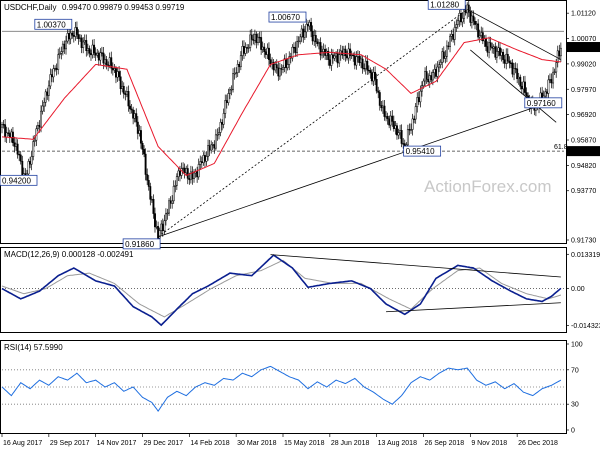 The width and height of the screenshot is (600, 450). I want to click on x-tick-label-2: 14 Nov 2017, so click(117, 443).